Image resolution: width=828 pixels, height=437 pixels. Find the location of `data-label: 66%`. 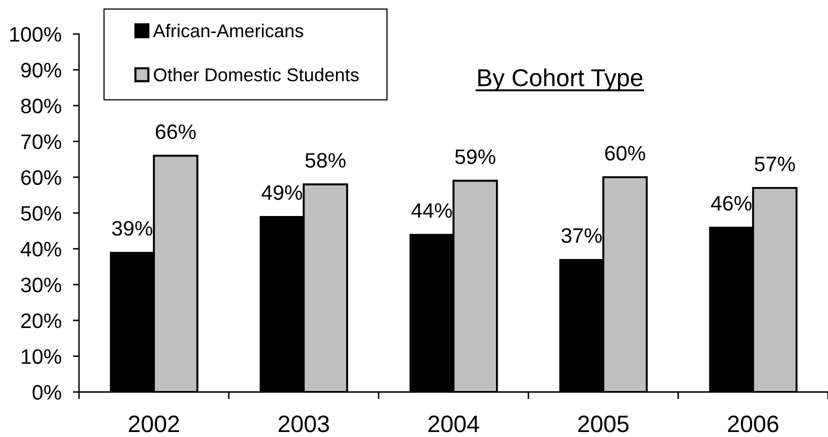

data-label: 66% is located at coordinates (176, 132).